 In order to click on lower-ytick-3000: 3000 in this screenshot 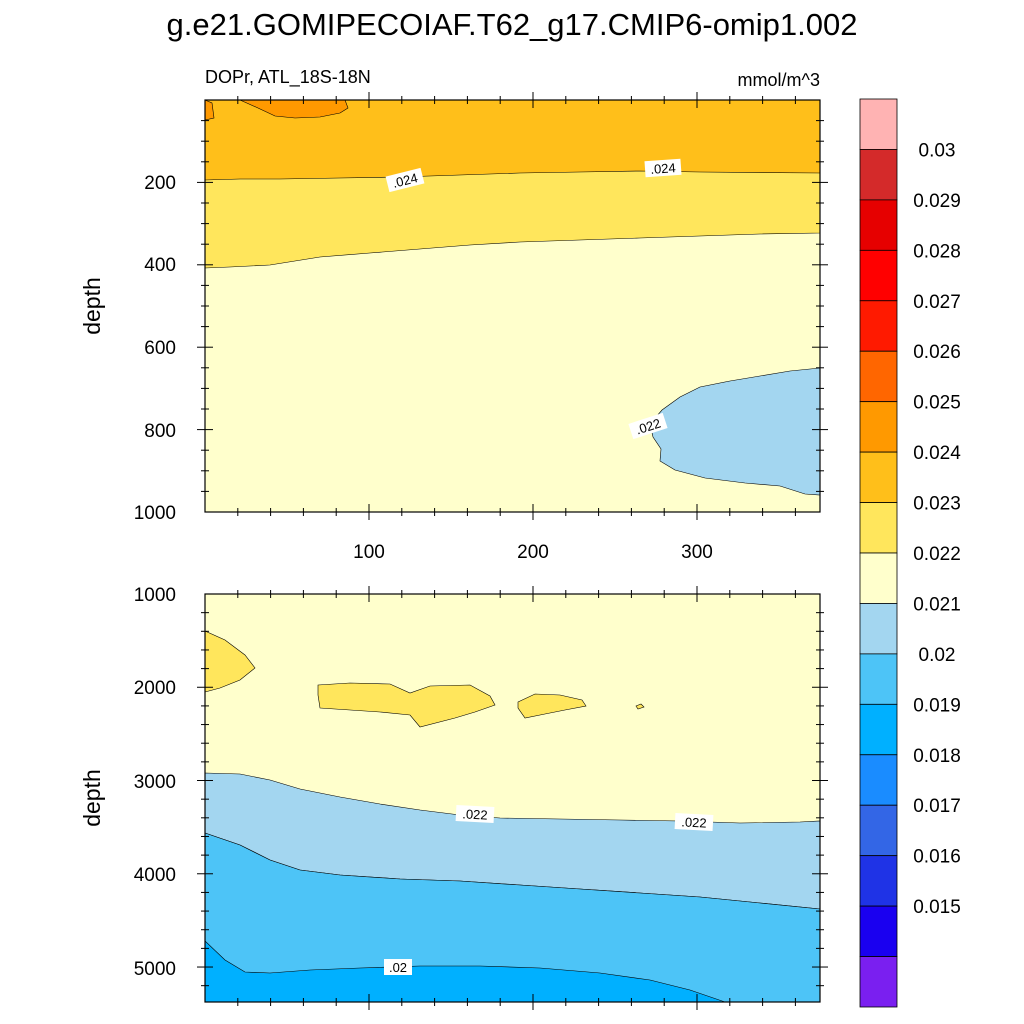, I will do `click(155, 782)`.